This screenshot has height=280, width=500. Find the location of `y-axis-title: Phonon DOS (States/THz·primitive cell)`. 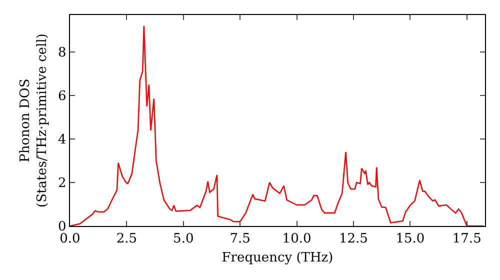

y-axis-title: Phonon DOS (States/THz·primitive cell) is located at coordinates (34, 120).